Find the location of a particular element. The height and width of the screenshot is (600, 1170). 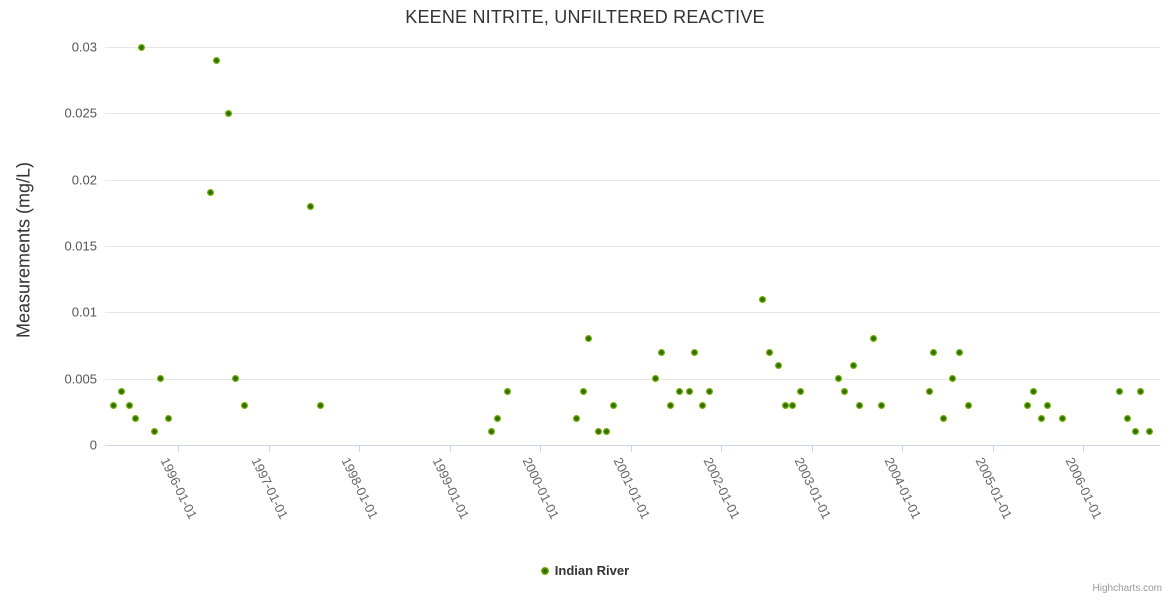

y-axis-label: 0 is located at coordinates (93, 445).